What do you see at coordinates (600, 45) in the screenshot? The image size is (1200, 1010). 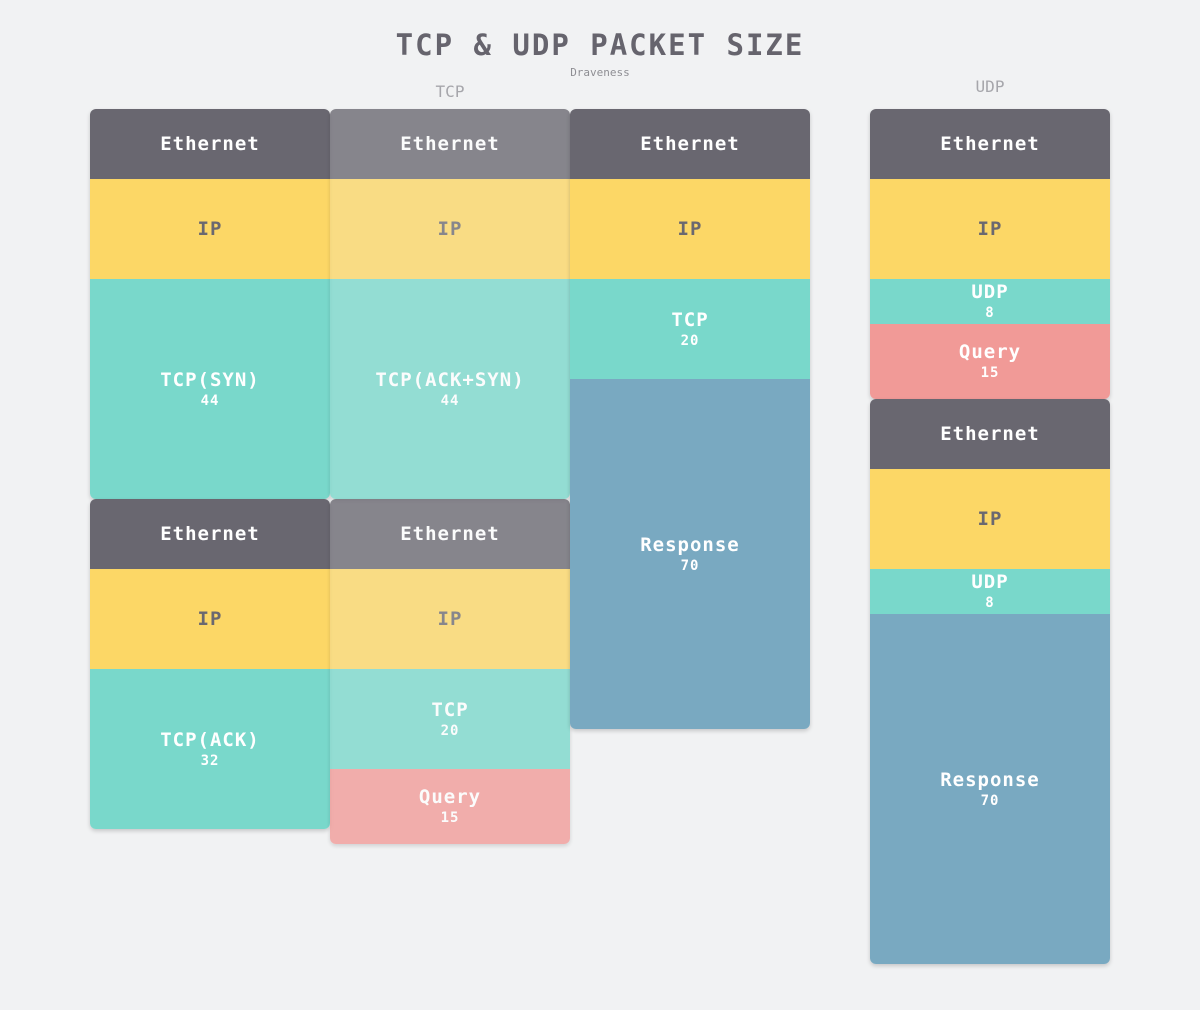 I see `diagram-title: TCP & UDP PACKET SIZE` at bounding box center [600, 45].